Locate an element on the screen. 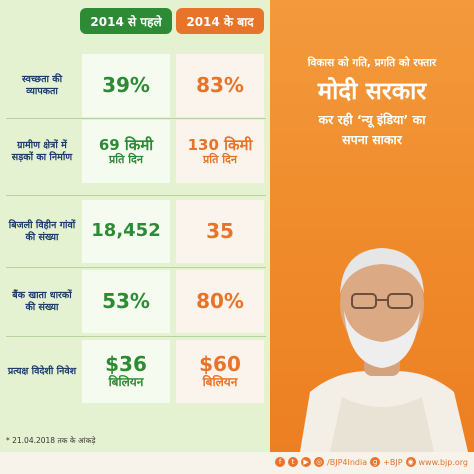  row-label: बैंक खाता धारकों की संख्या is located at coordinates (42, 301).